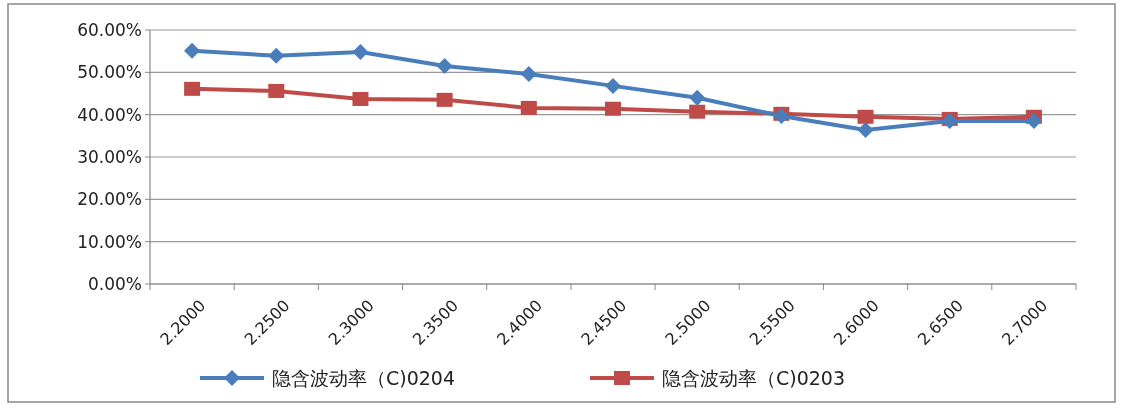  What do you see at coordinates (109, 30) in the screenshot?
I see `y-tick-label: 60.00%` at bounding box center [109, 30].